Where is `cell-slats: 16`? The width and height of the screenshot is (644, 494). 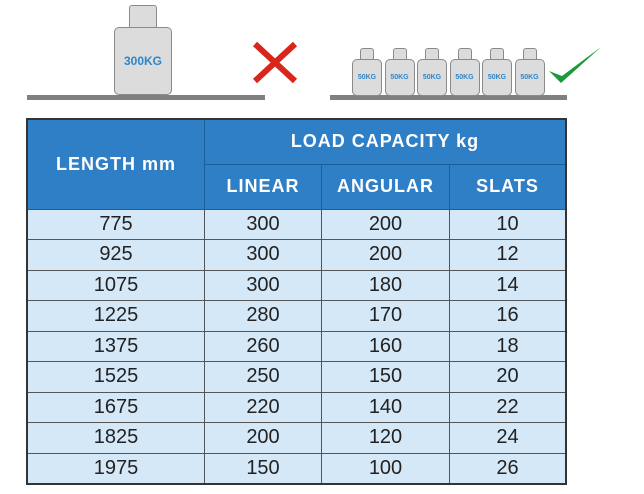 cell-slats: 16 is located at coordinates (508, 316).